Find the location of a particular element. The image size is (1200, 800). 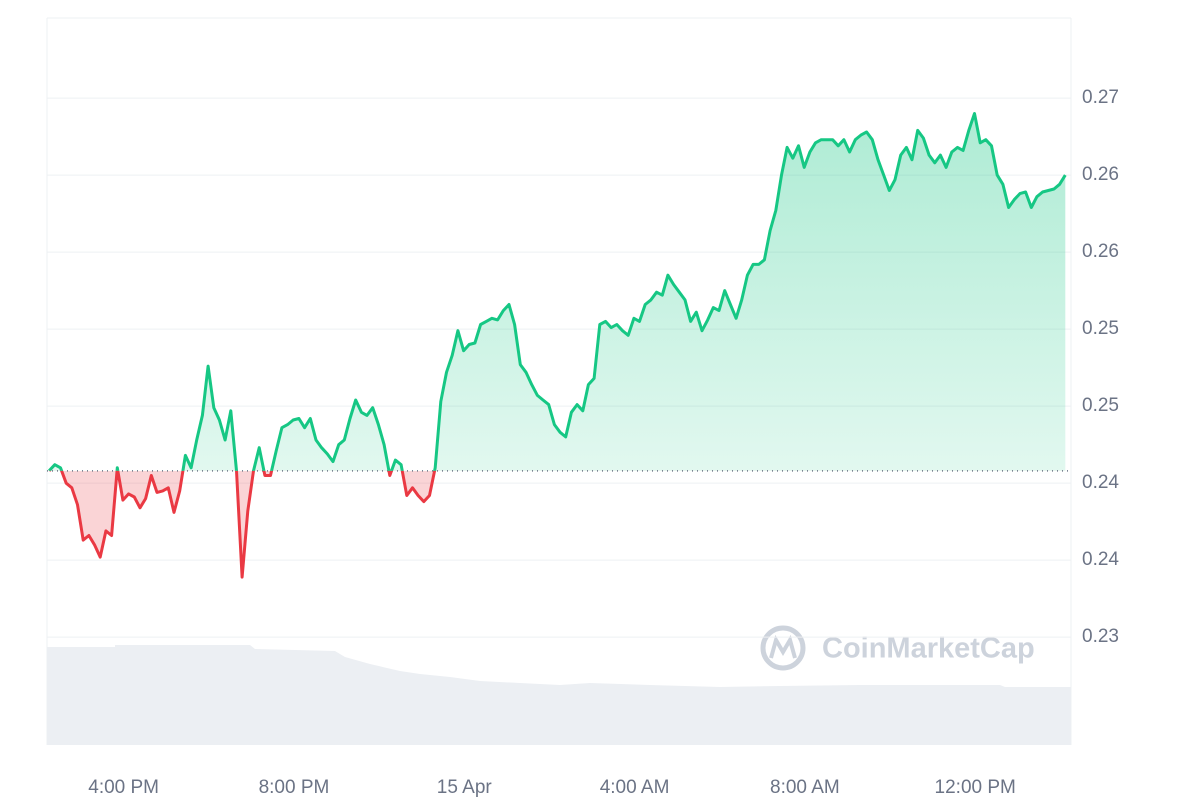

x-tick-label: 8:00 AM is located at coordinates (805, 787).